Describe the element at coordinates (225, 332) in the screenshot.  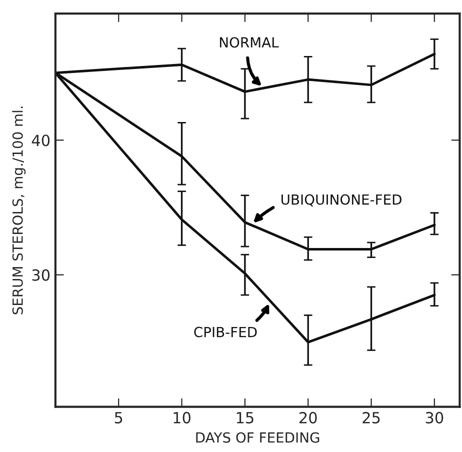
I see `series-label: CPIB-FED` at that location.